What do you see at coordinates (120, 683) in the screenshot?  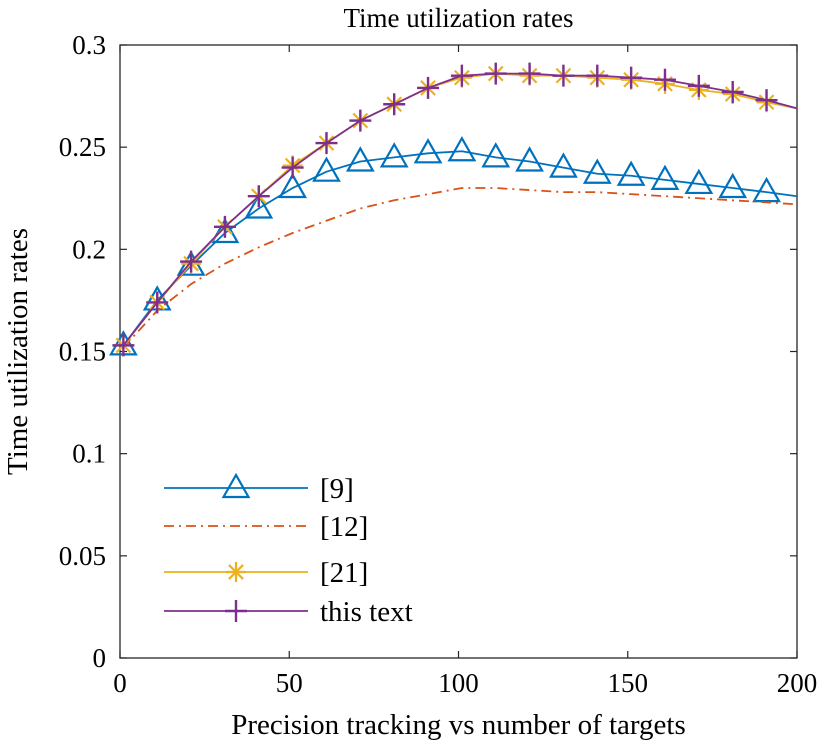 I see `x-tick-label: 0` at bounding box center [120, 683].